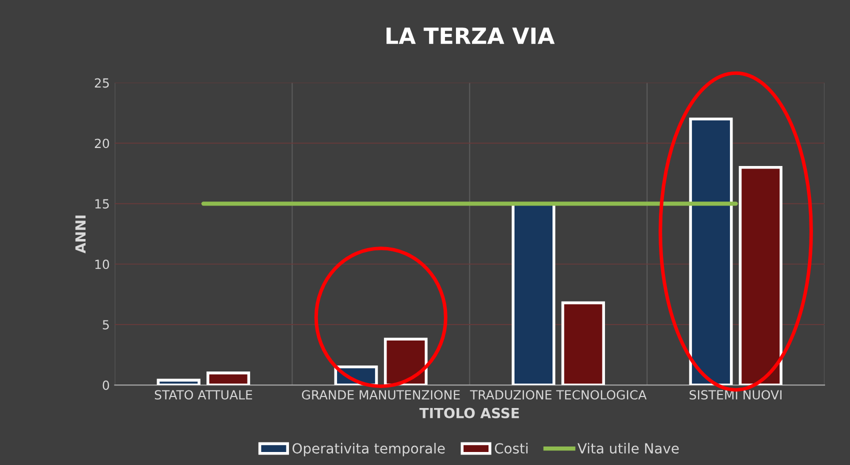  Describe the element at coordinates (736, 395) in the screenshot. I see `x-tick-label: SISTEMI NUOVI` at that location.